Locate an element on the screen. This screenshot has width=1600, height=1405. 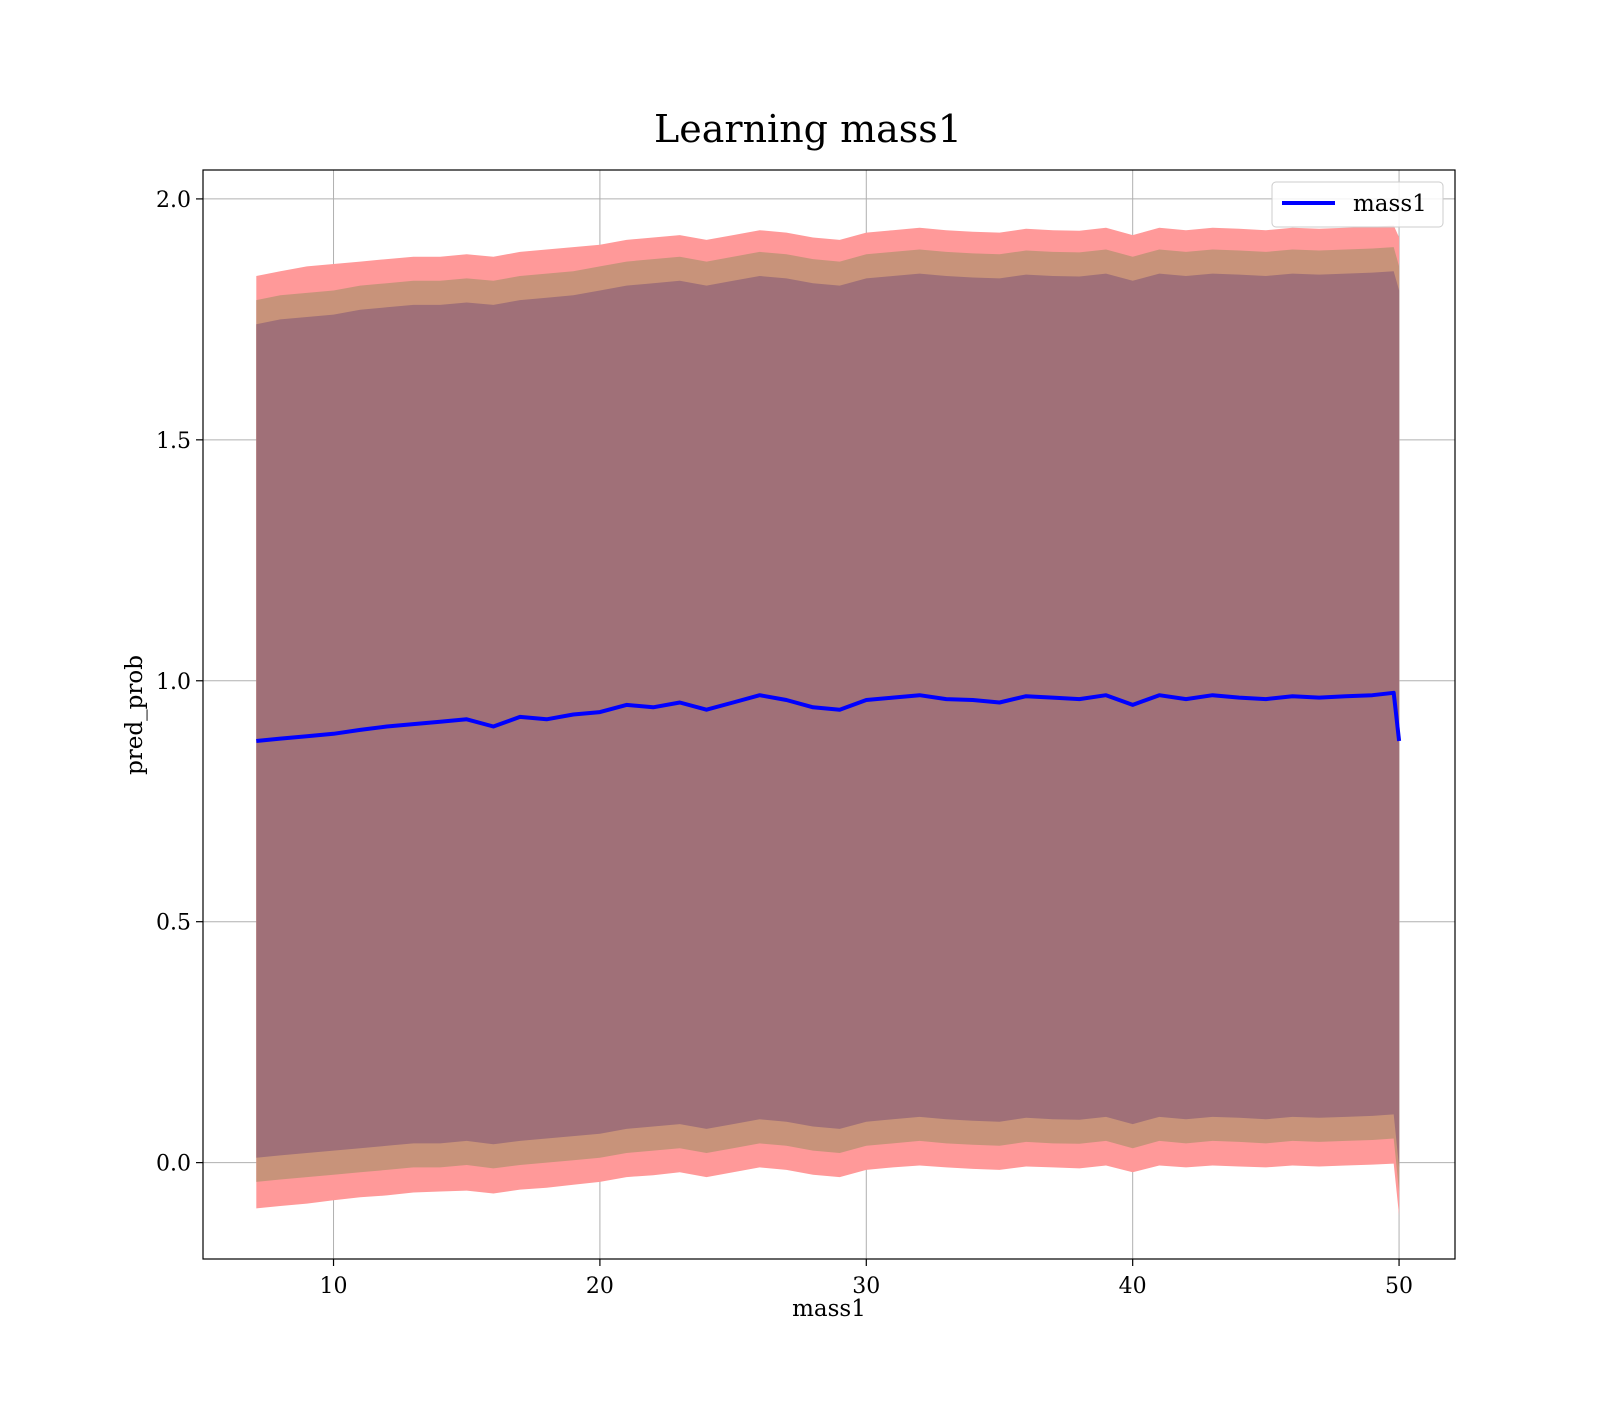
legend: mass1 is located at coordinates (1357, 204).